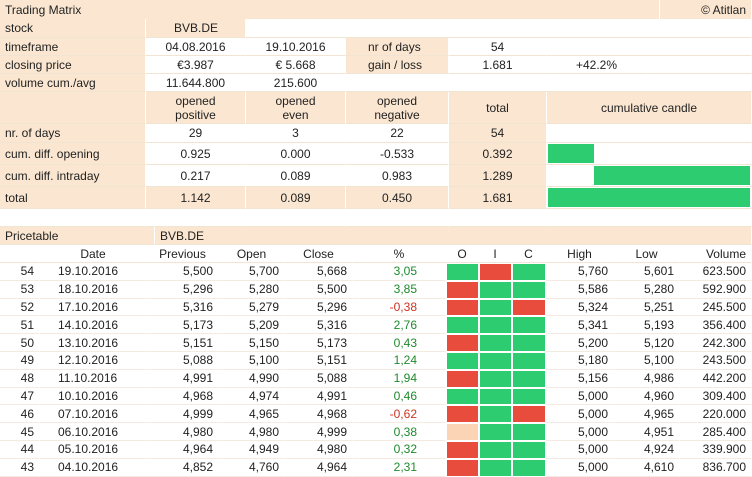  What do you see at coordinates (252, 467) in the screenshot?
I see `row-open: 4,760` at bounding box center [252, 467].